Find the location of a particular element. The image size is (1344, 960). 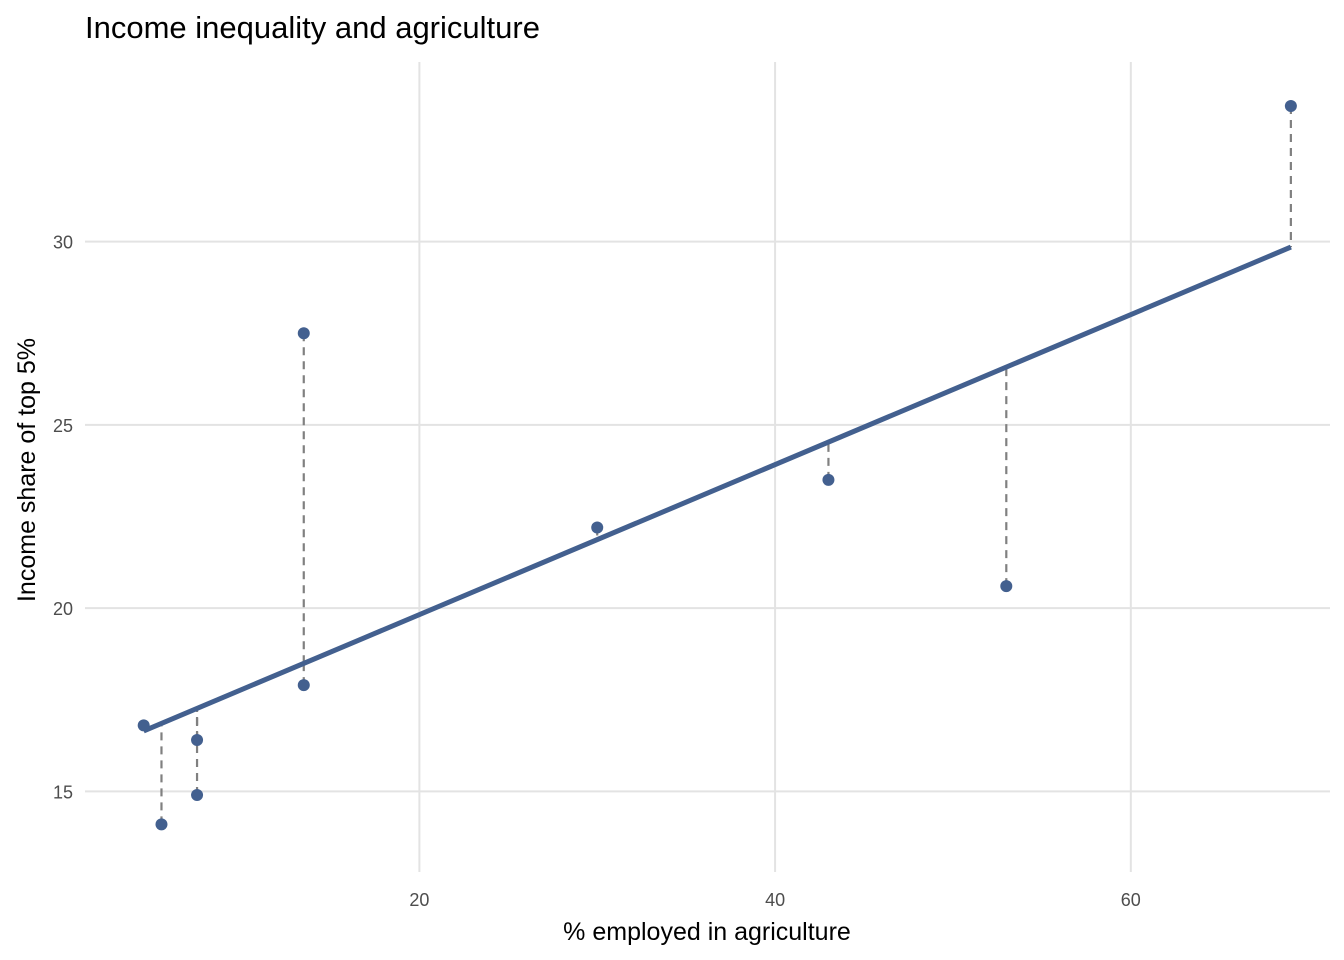

y-tick-label: 15 is located at coordinates (63, 792).